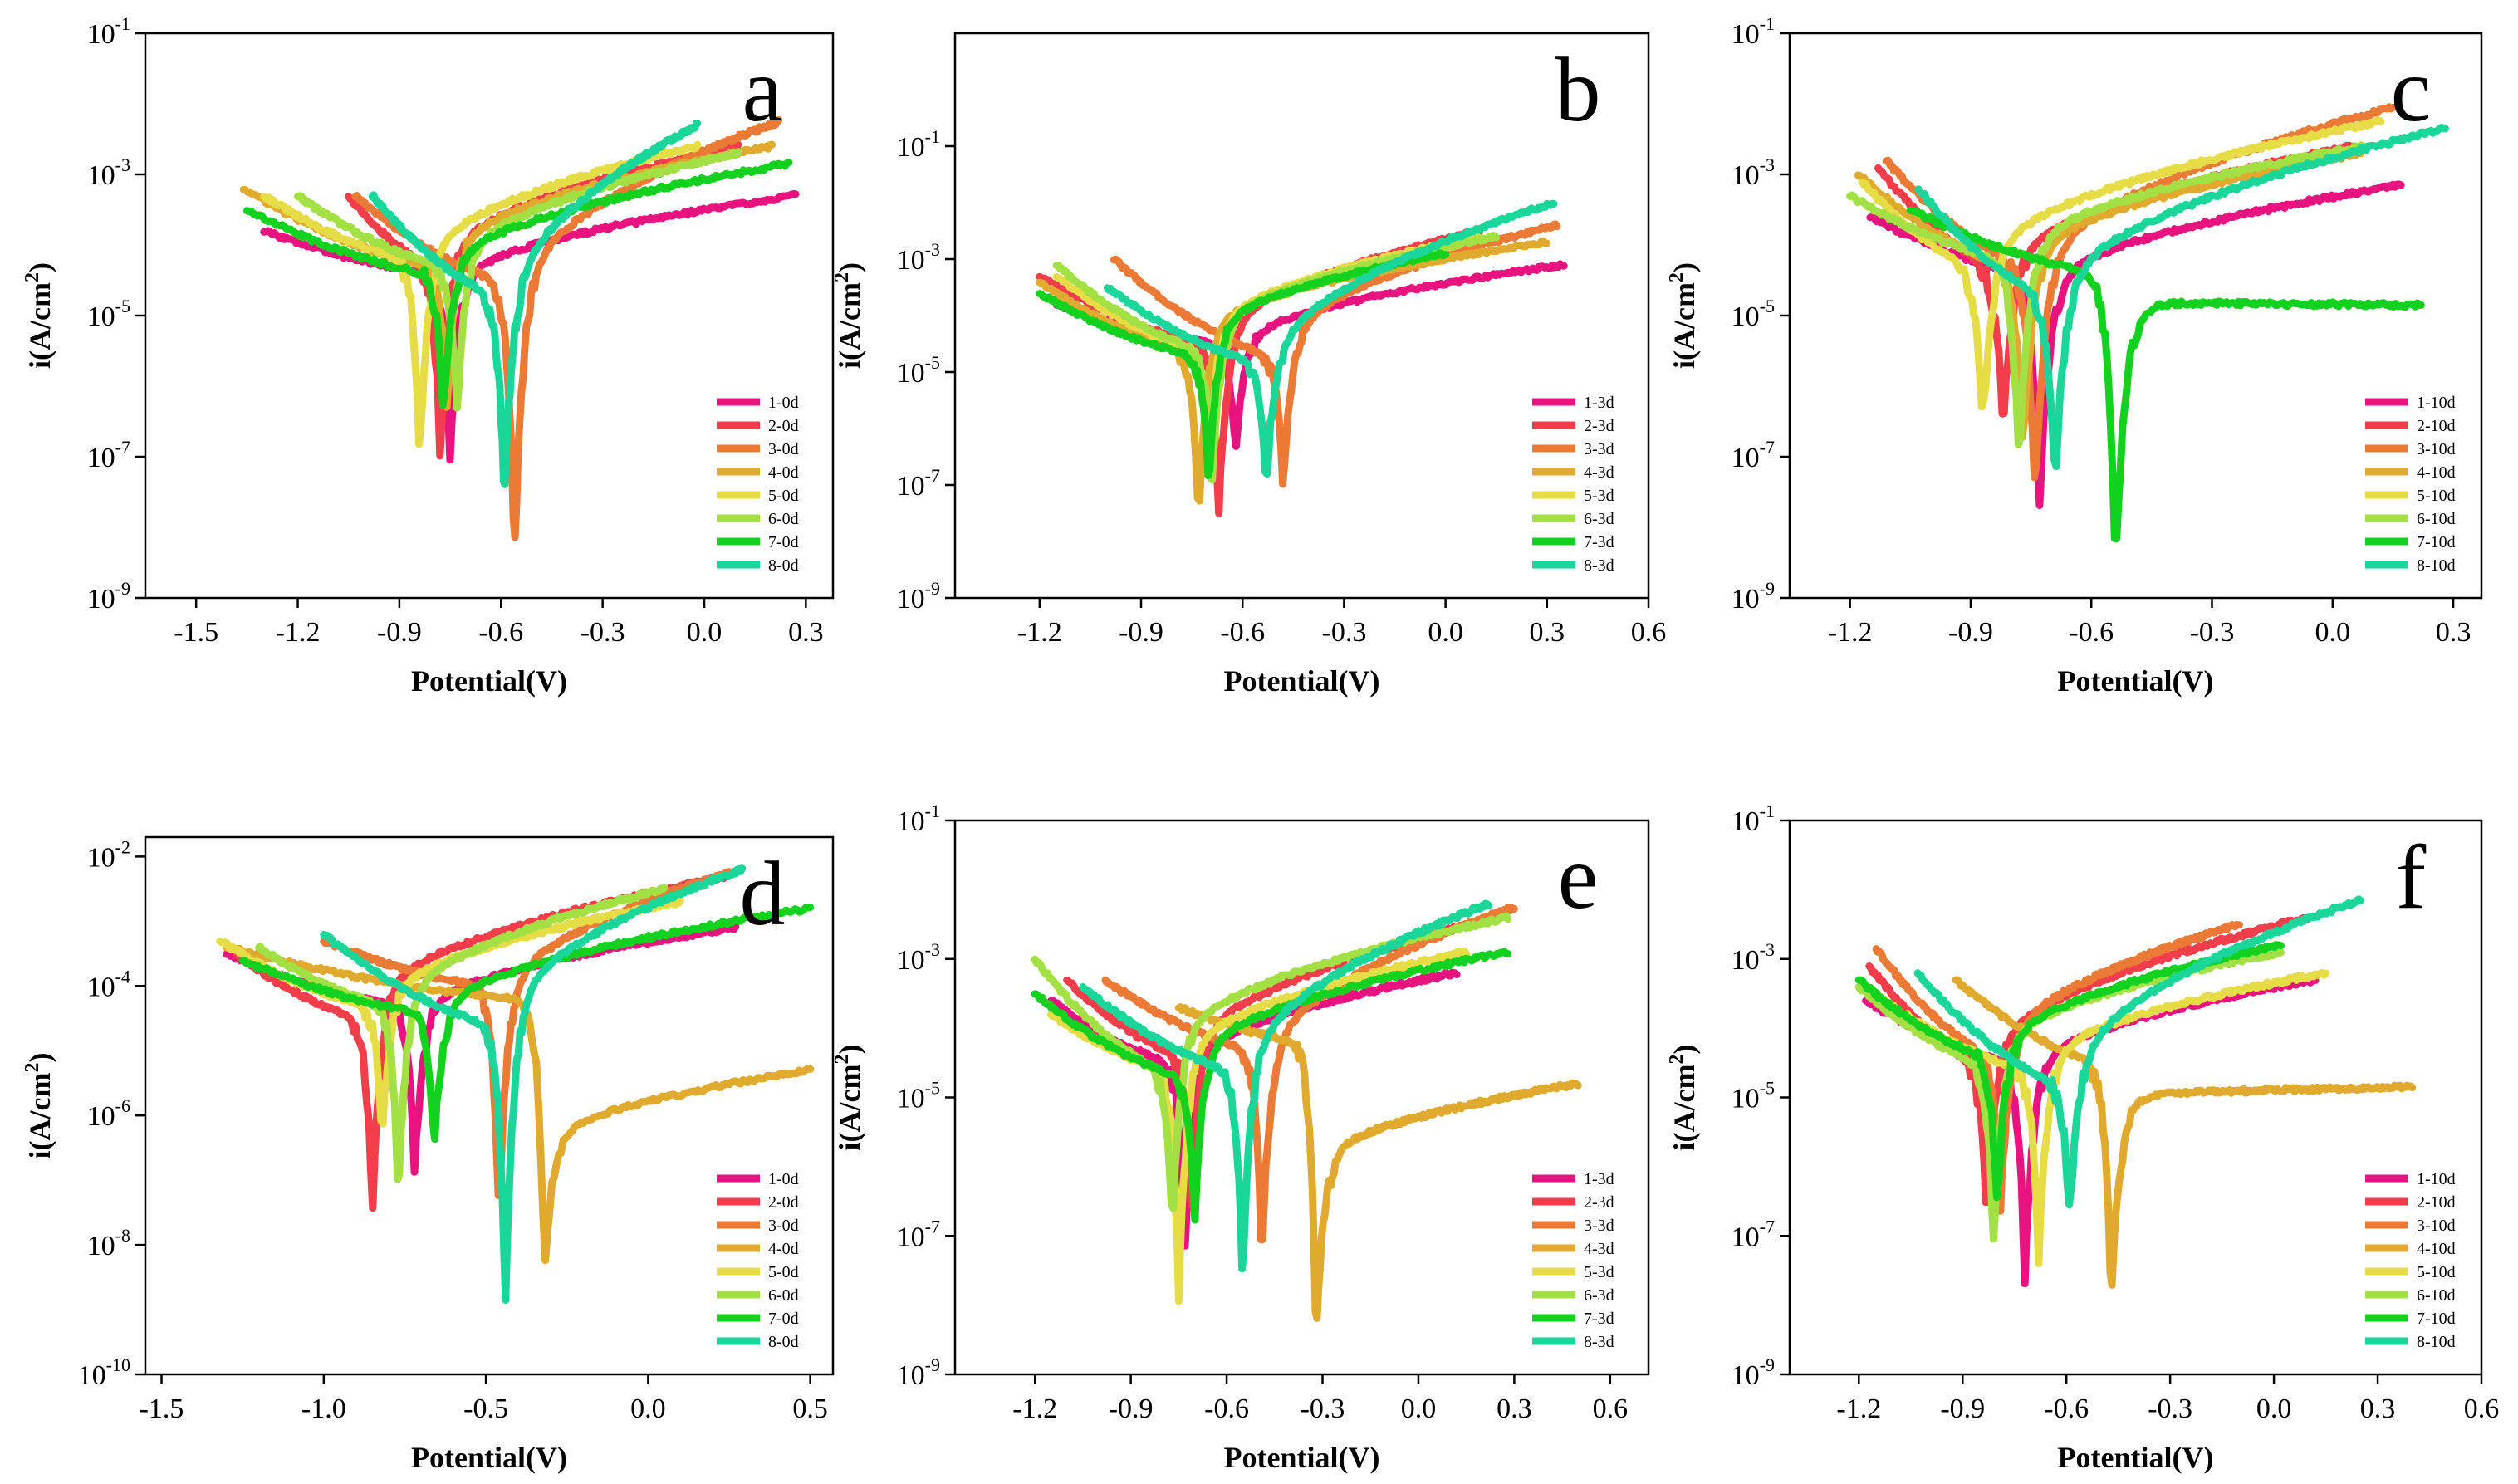 The height and width of the screenshot is (1484, 2518). I want to click on x-axis-title-c: Potential(V), so click(2136, 681).